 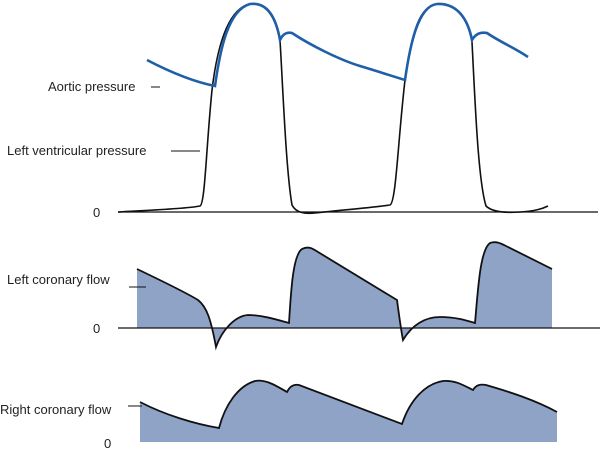 What do you see at coordinates (337, 45) in the screenshot?
I see `aortic-pressure-curve` at bounding box center [337, 45].